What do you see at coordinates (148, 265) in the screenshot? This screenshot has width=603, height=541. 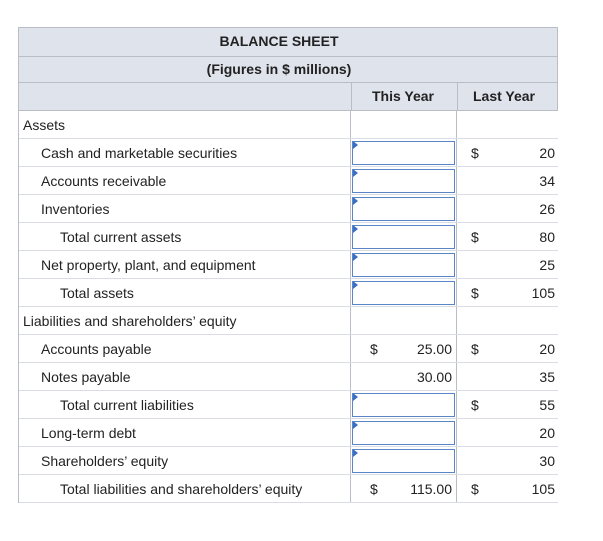 I see `row-label: Net property, plant, and equipment` at bounding box center [148, 265].